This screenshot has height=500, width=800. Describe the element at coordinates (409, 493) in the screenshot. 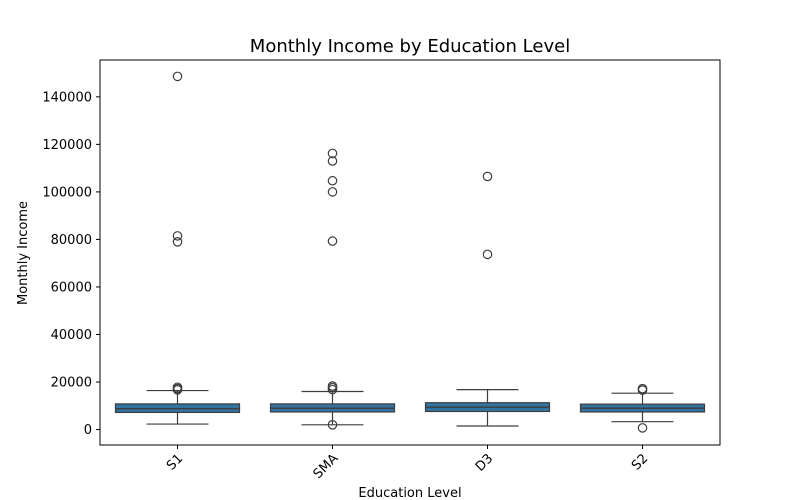

I see `x-axis-title: Education Level` at that location.